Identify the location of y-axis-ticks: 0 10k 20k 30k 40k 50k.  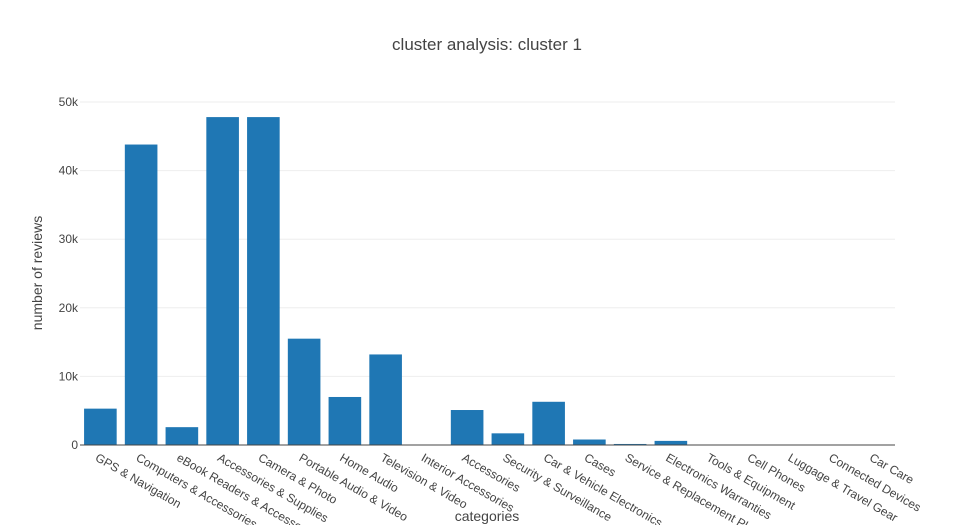
(69, 273).